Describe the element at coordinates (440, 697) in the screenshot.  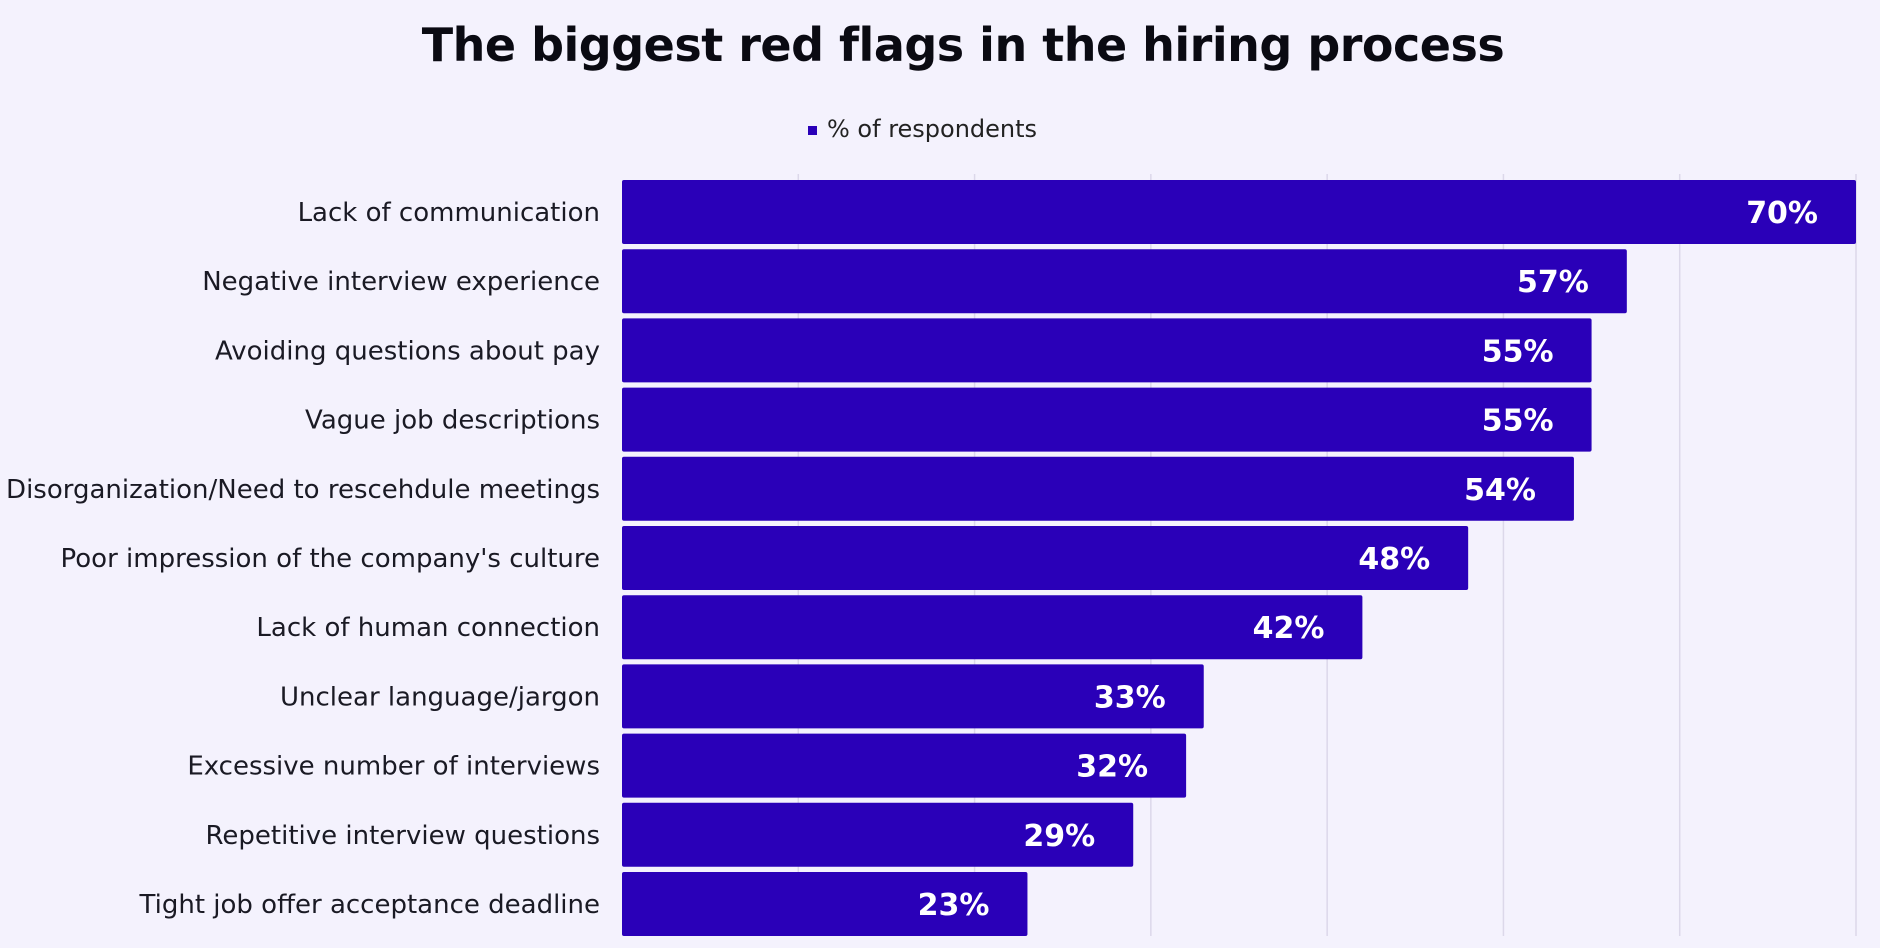
I see `category-label: Unclear language/jargon` at that location.